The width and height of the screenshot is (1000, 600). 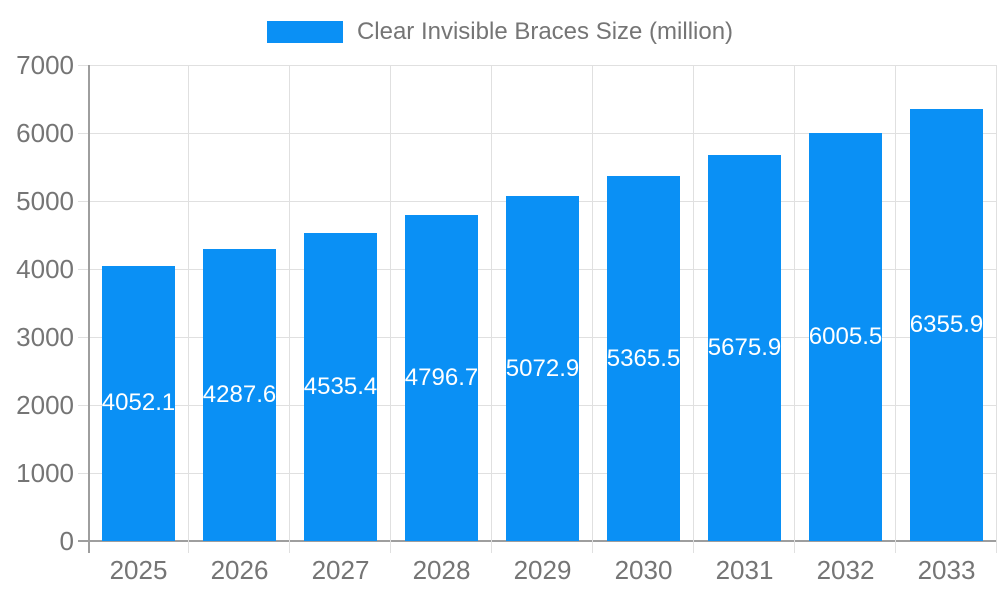 What do you see at coordinates (138, 570) in the screenshot?
I see `x-axis-tick-label: 2025` at bounding box center [138, 570].